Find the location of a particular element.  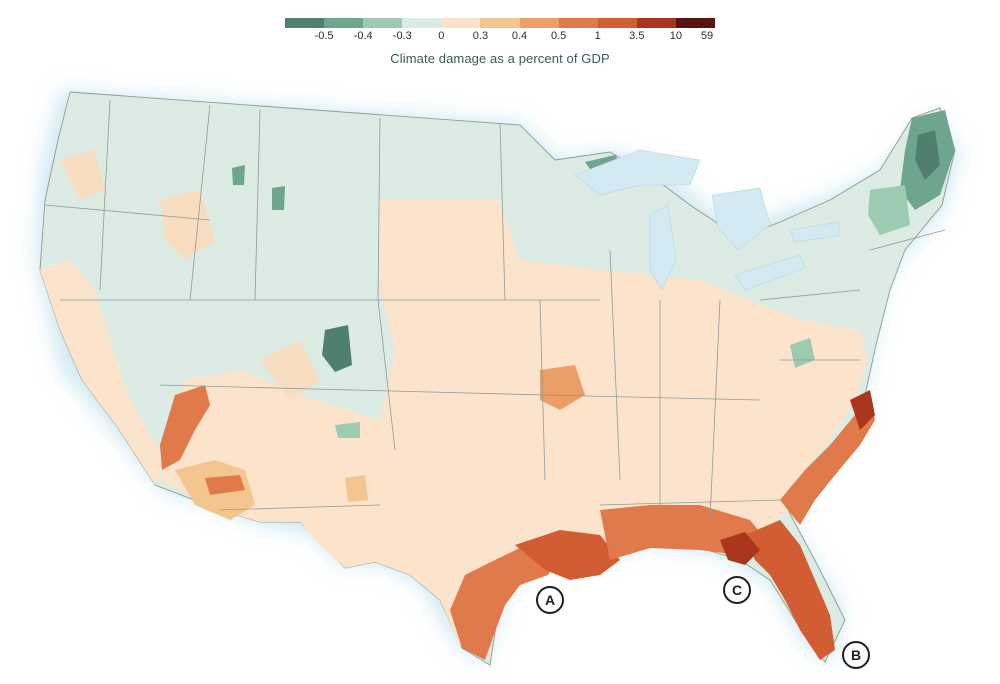

legend-tick-4: 0.3 is located at coordinates (480, 36).